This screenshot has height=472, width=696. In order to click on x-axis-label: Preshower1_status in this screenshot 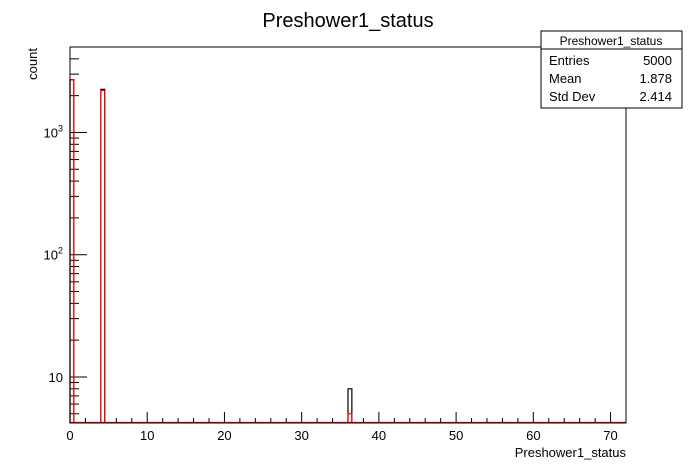, I will do `click(571, 452)`.